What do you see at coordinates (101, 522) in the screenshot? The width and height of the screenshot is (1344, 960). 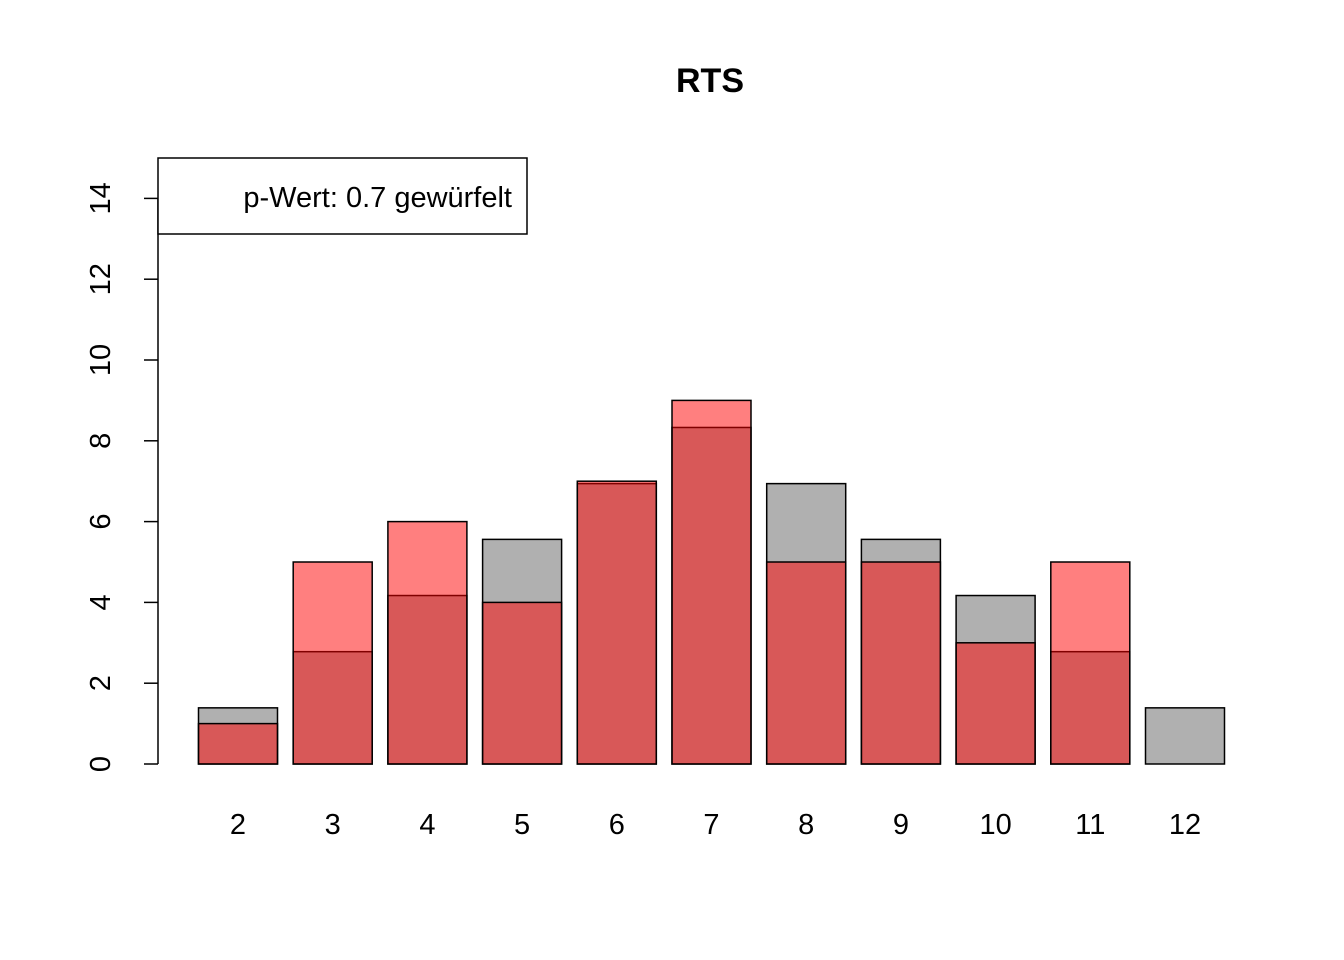 I see `y-tick-label: 6` at bounding box center [101, 522].